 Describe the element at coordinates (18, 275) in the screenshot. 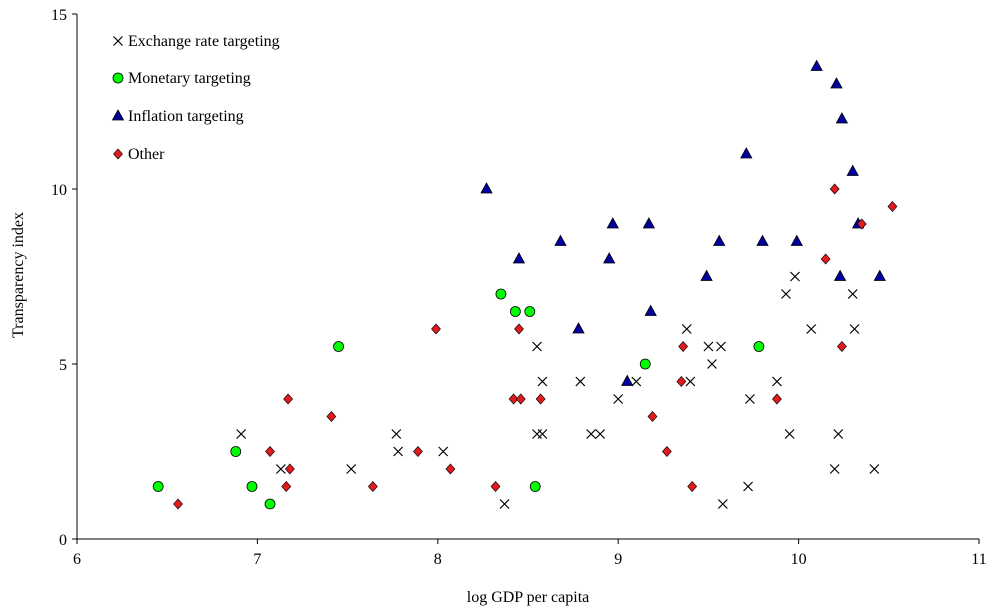

I see `y-axis-title: Transparency index` at that location.